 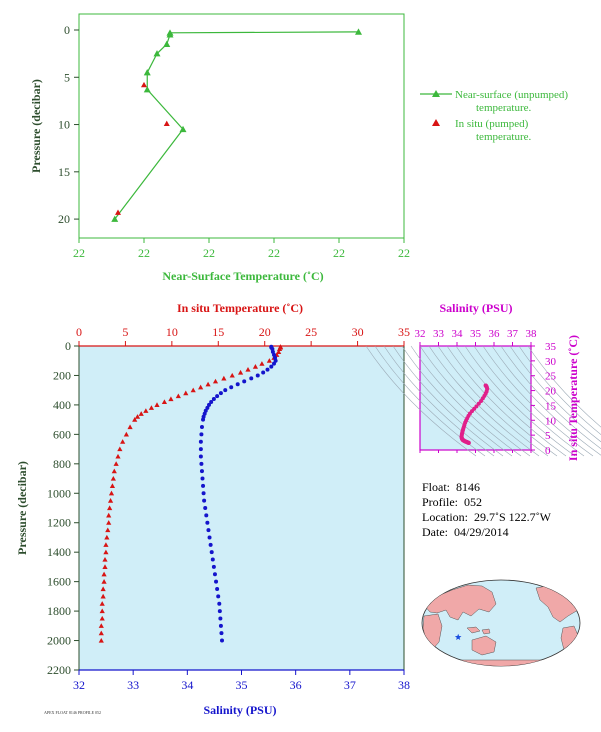 What do you see at coordinates (458, 636) in the screenshot?
I see `float-location-star` at bounding box center [458, 636].